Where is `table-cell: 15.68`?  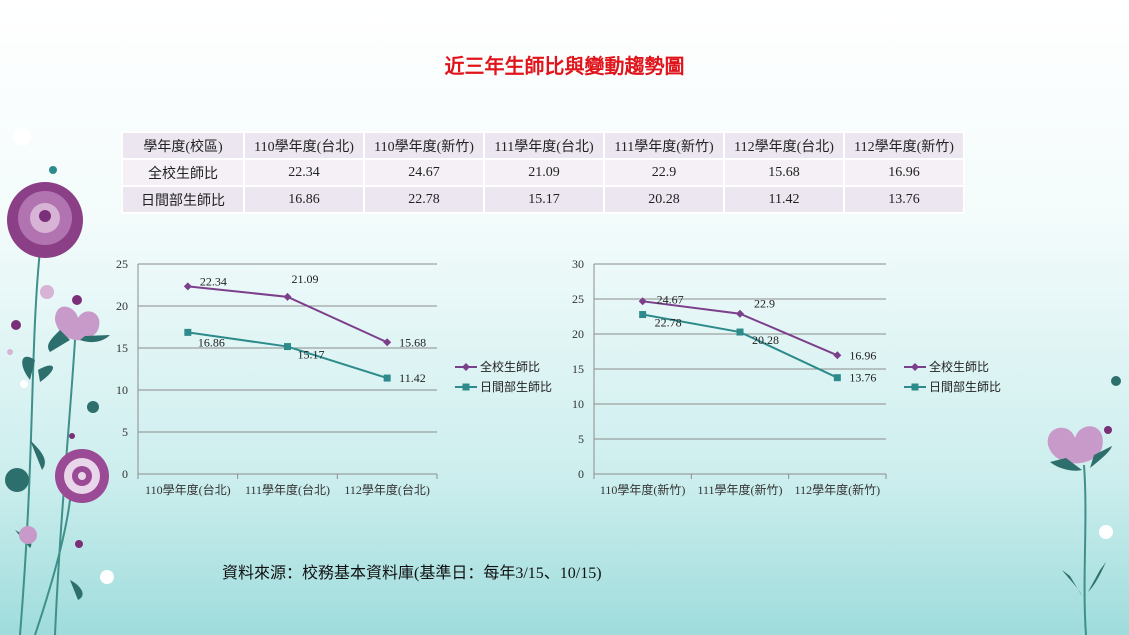 table-cell: 15.68 is located at coordinates (784, 172).